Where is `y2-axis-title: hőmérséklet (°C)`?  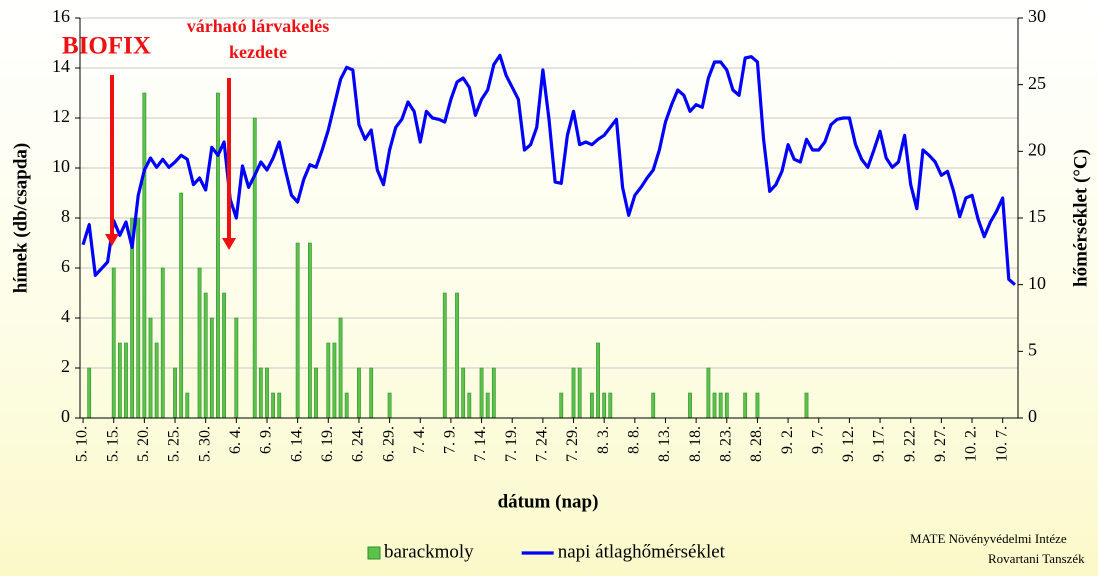 y2-axis-title: hőmérséklet (°C) is located at coordinates (1080, 218).